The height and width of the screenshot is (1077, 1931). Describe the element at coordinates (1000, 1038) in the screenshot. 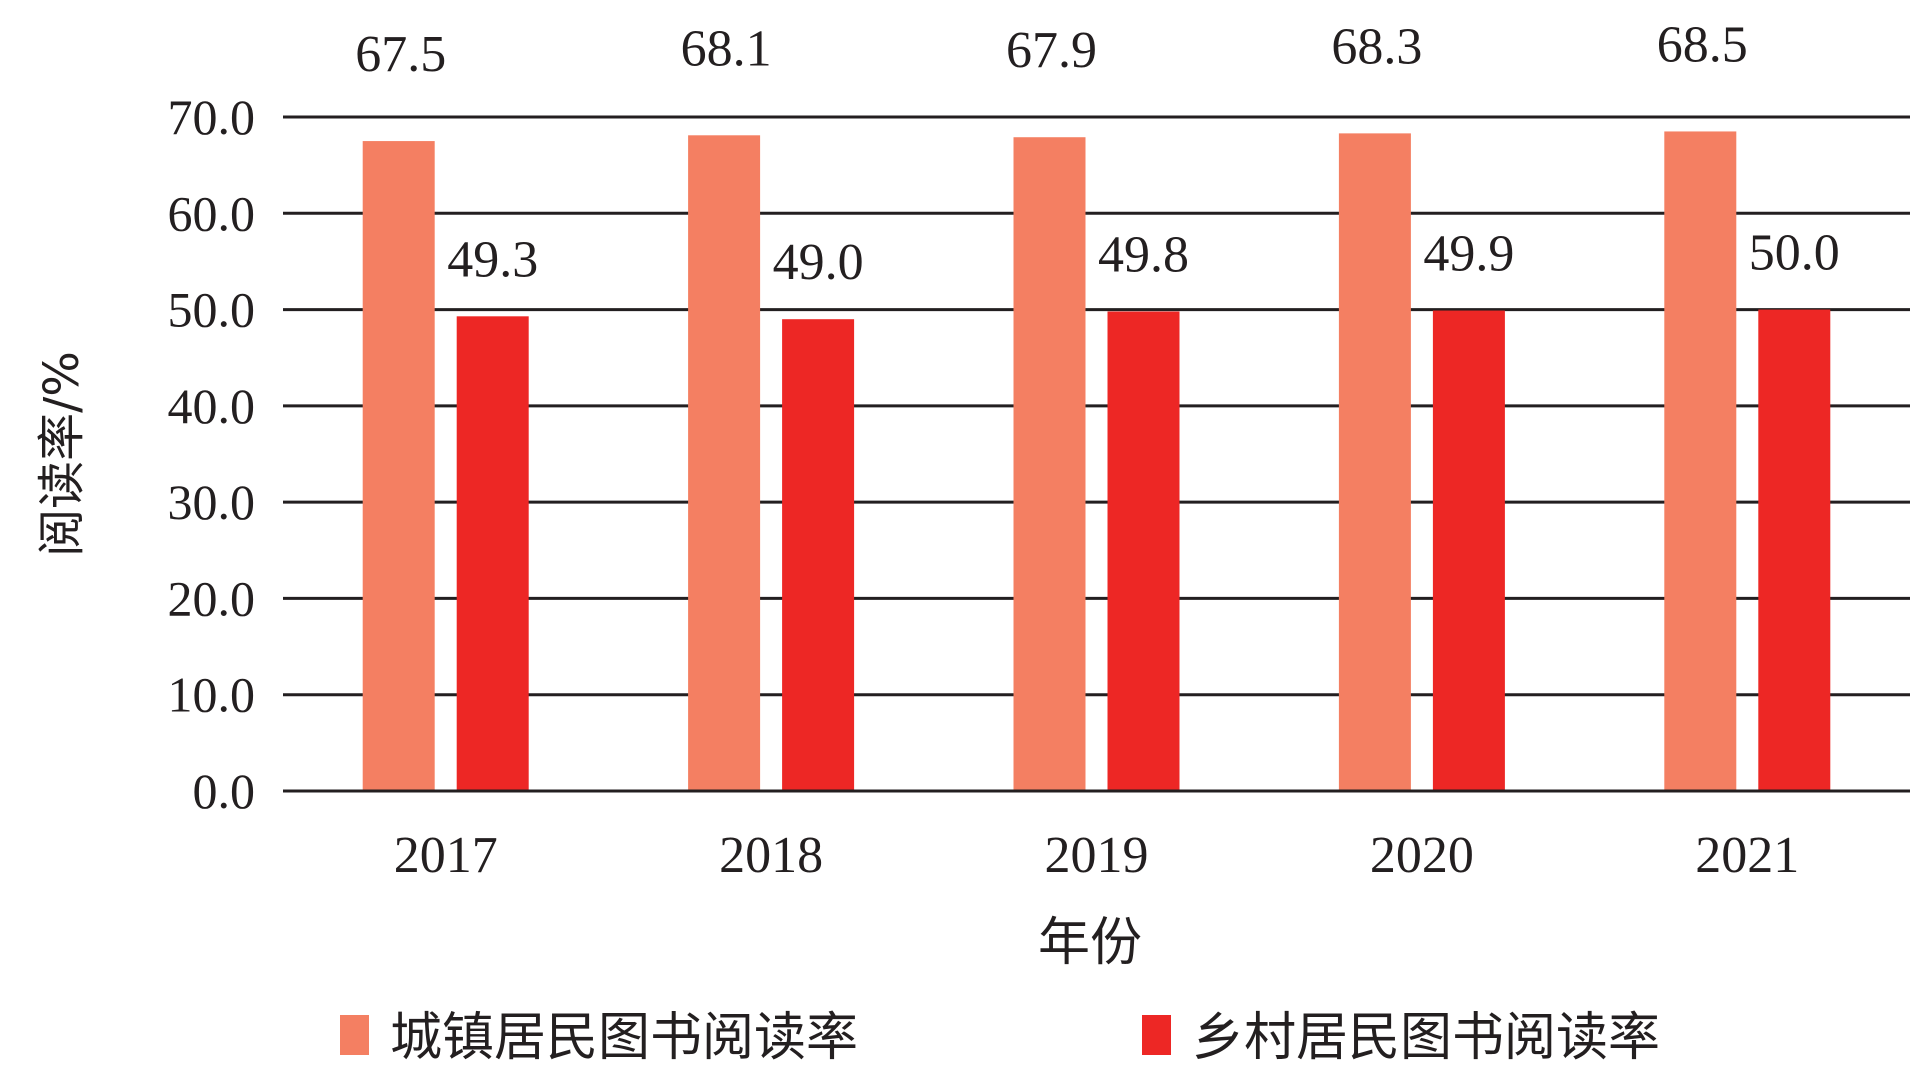

I see `legend: 城镇居民图书阅读率 乡村居民图书阅读率` at that location.